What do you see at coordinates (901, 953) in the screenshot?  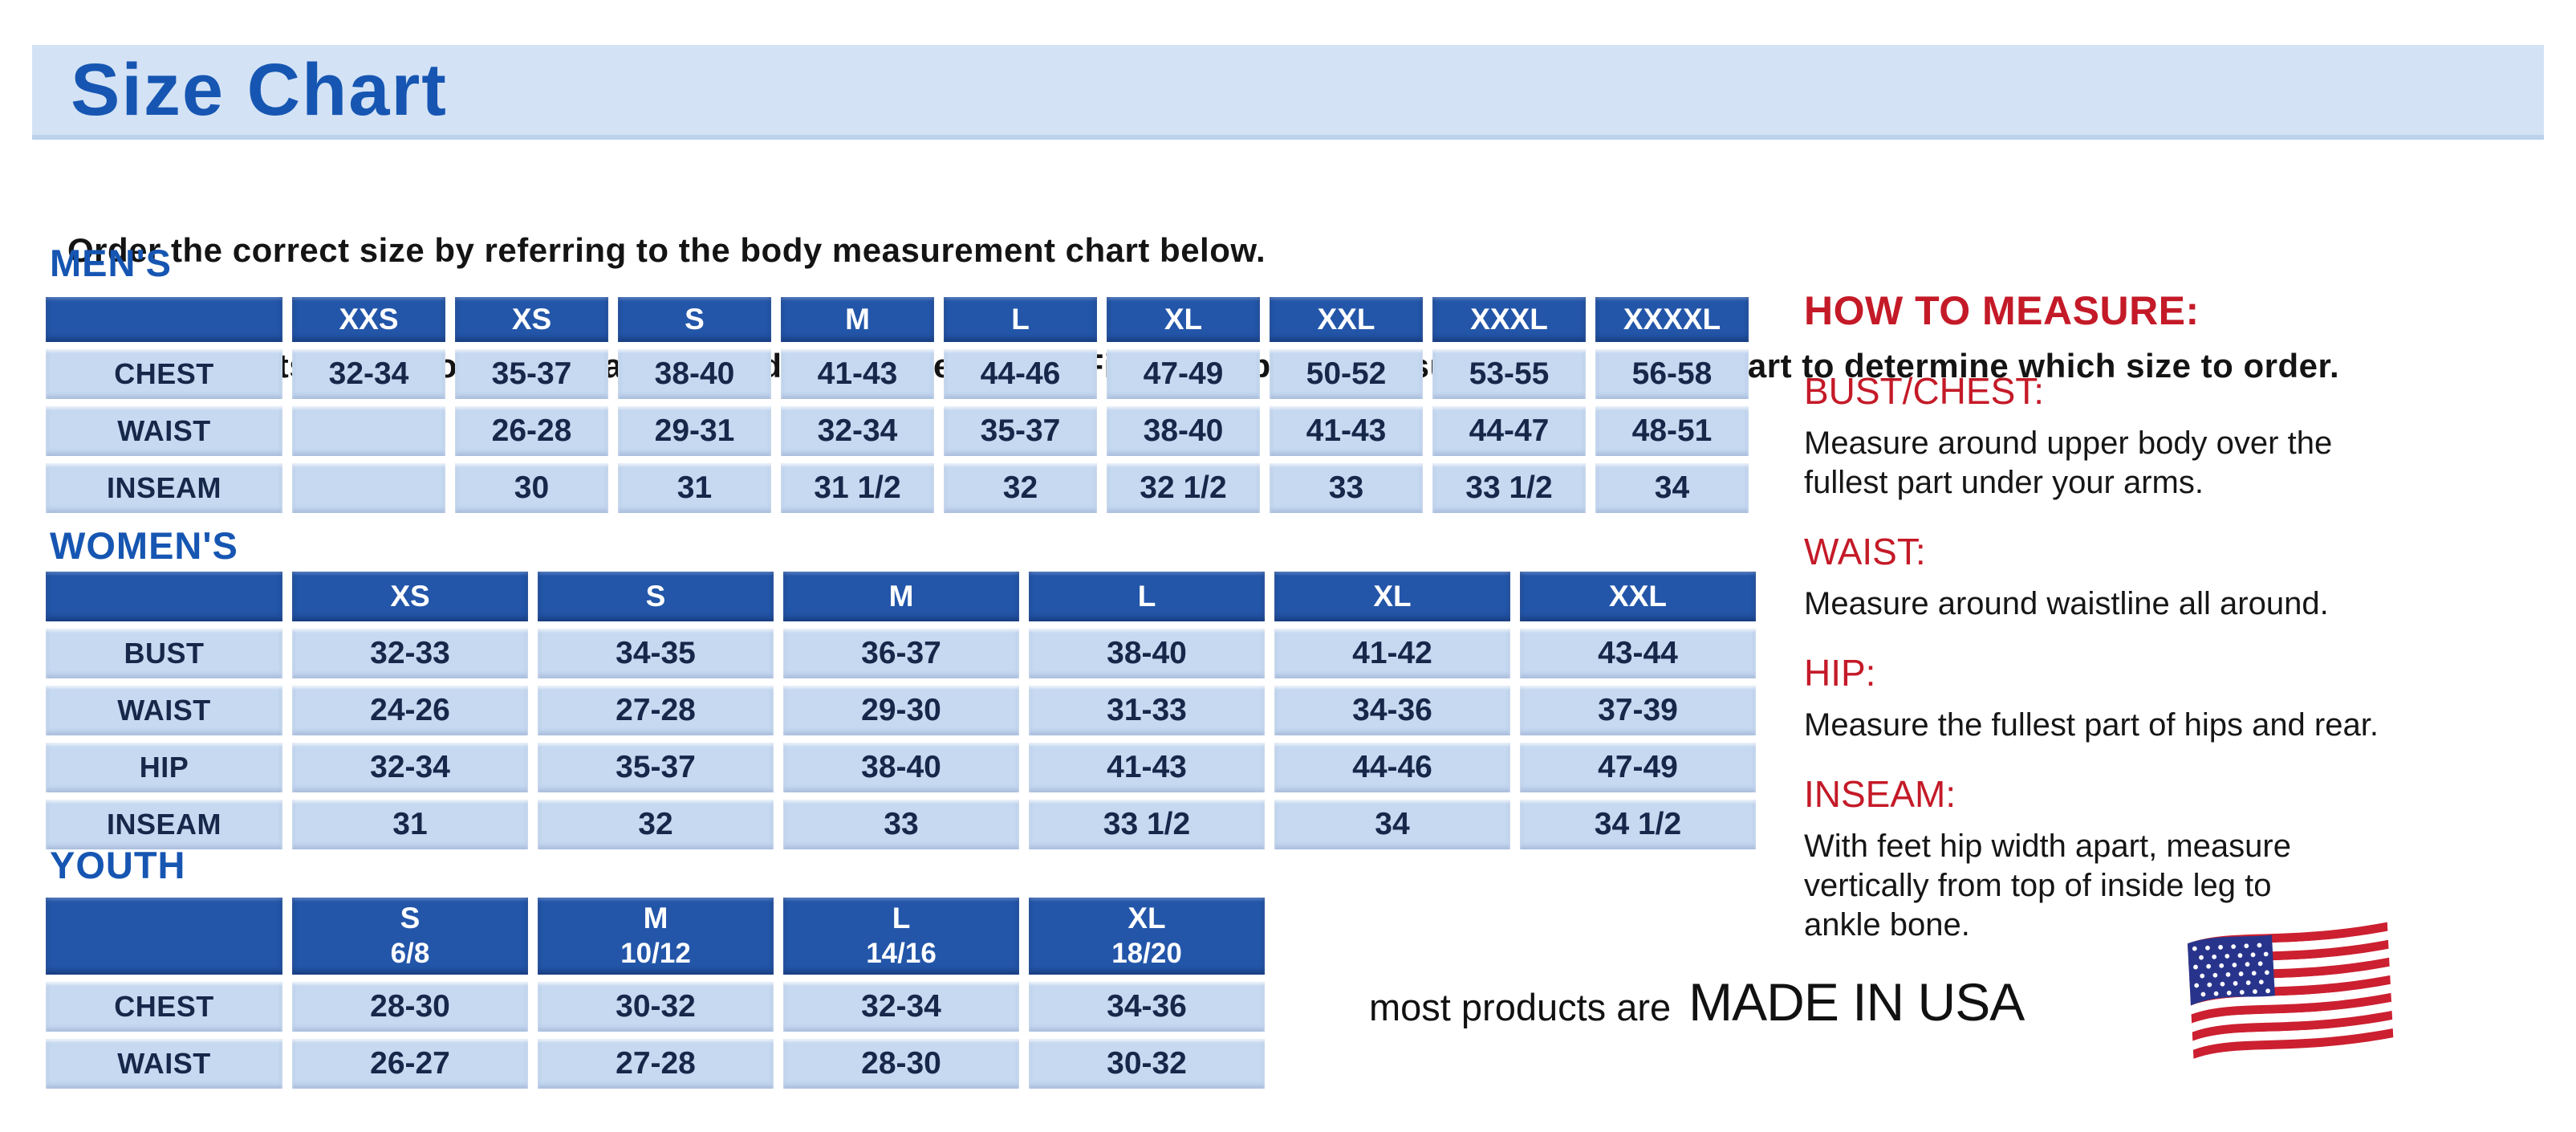 I see `column-header-sublabel: 14/16` at bounding box center [901, 953].